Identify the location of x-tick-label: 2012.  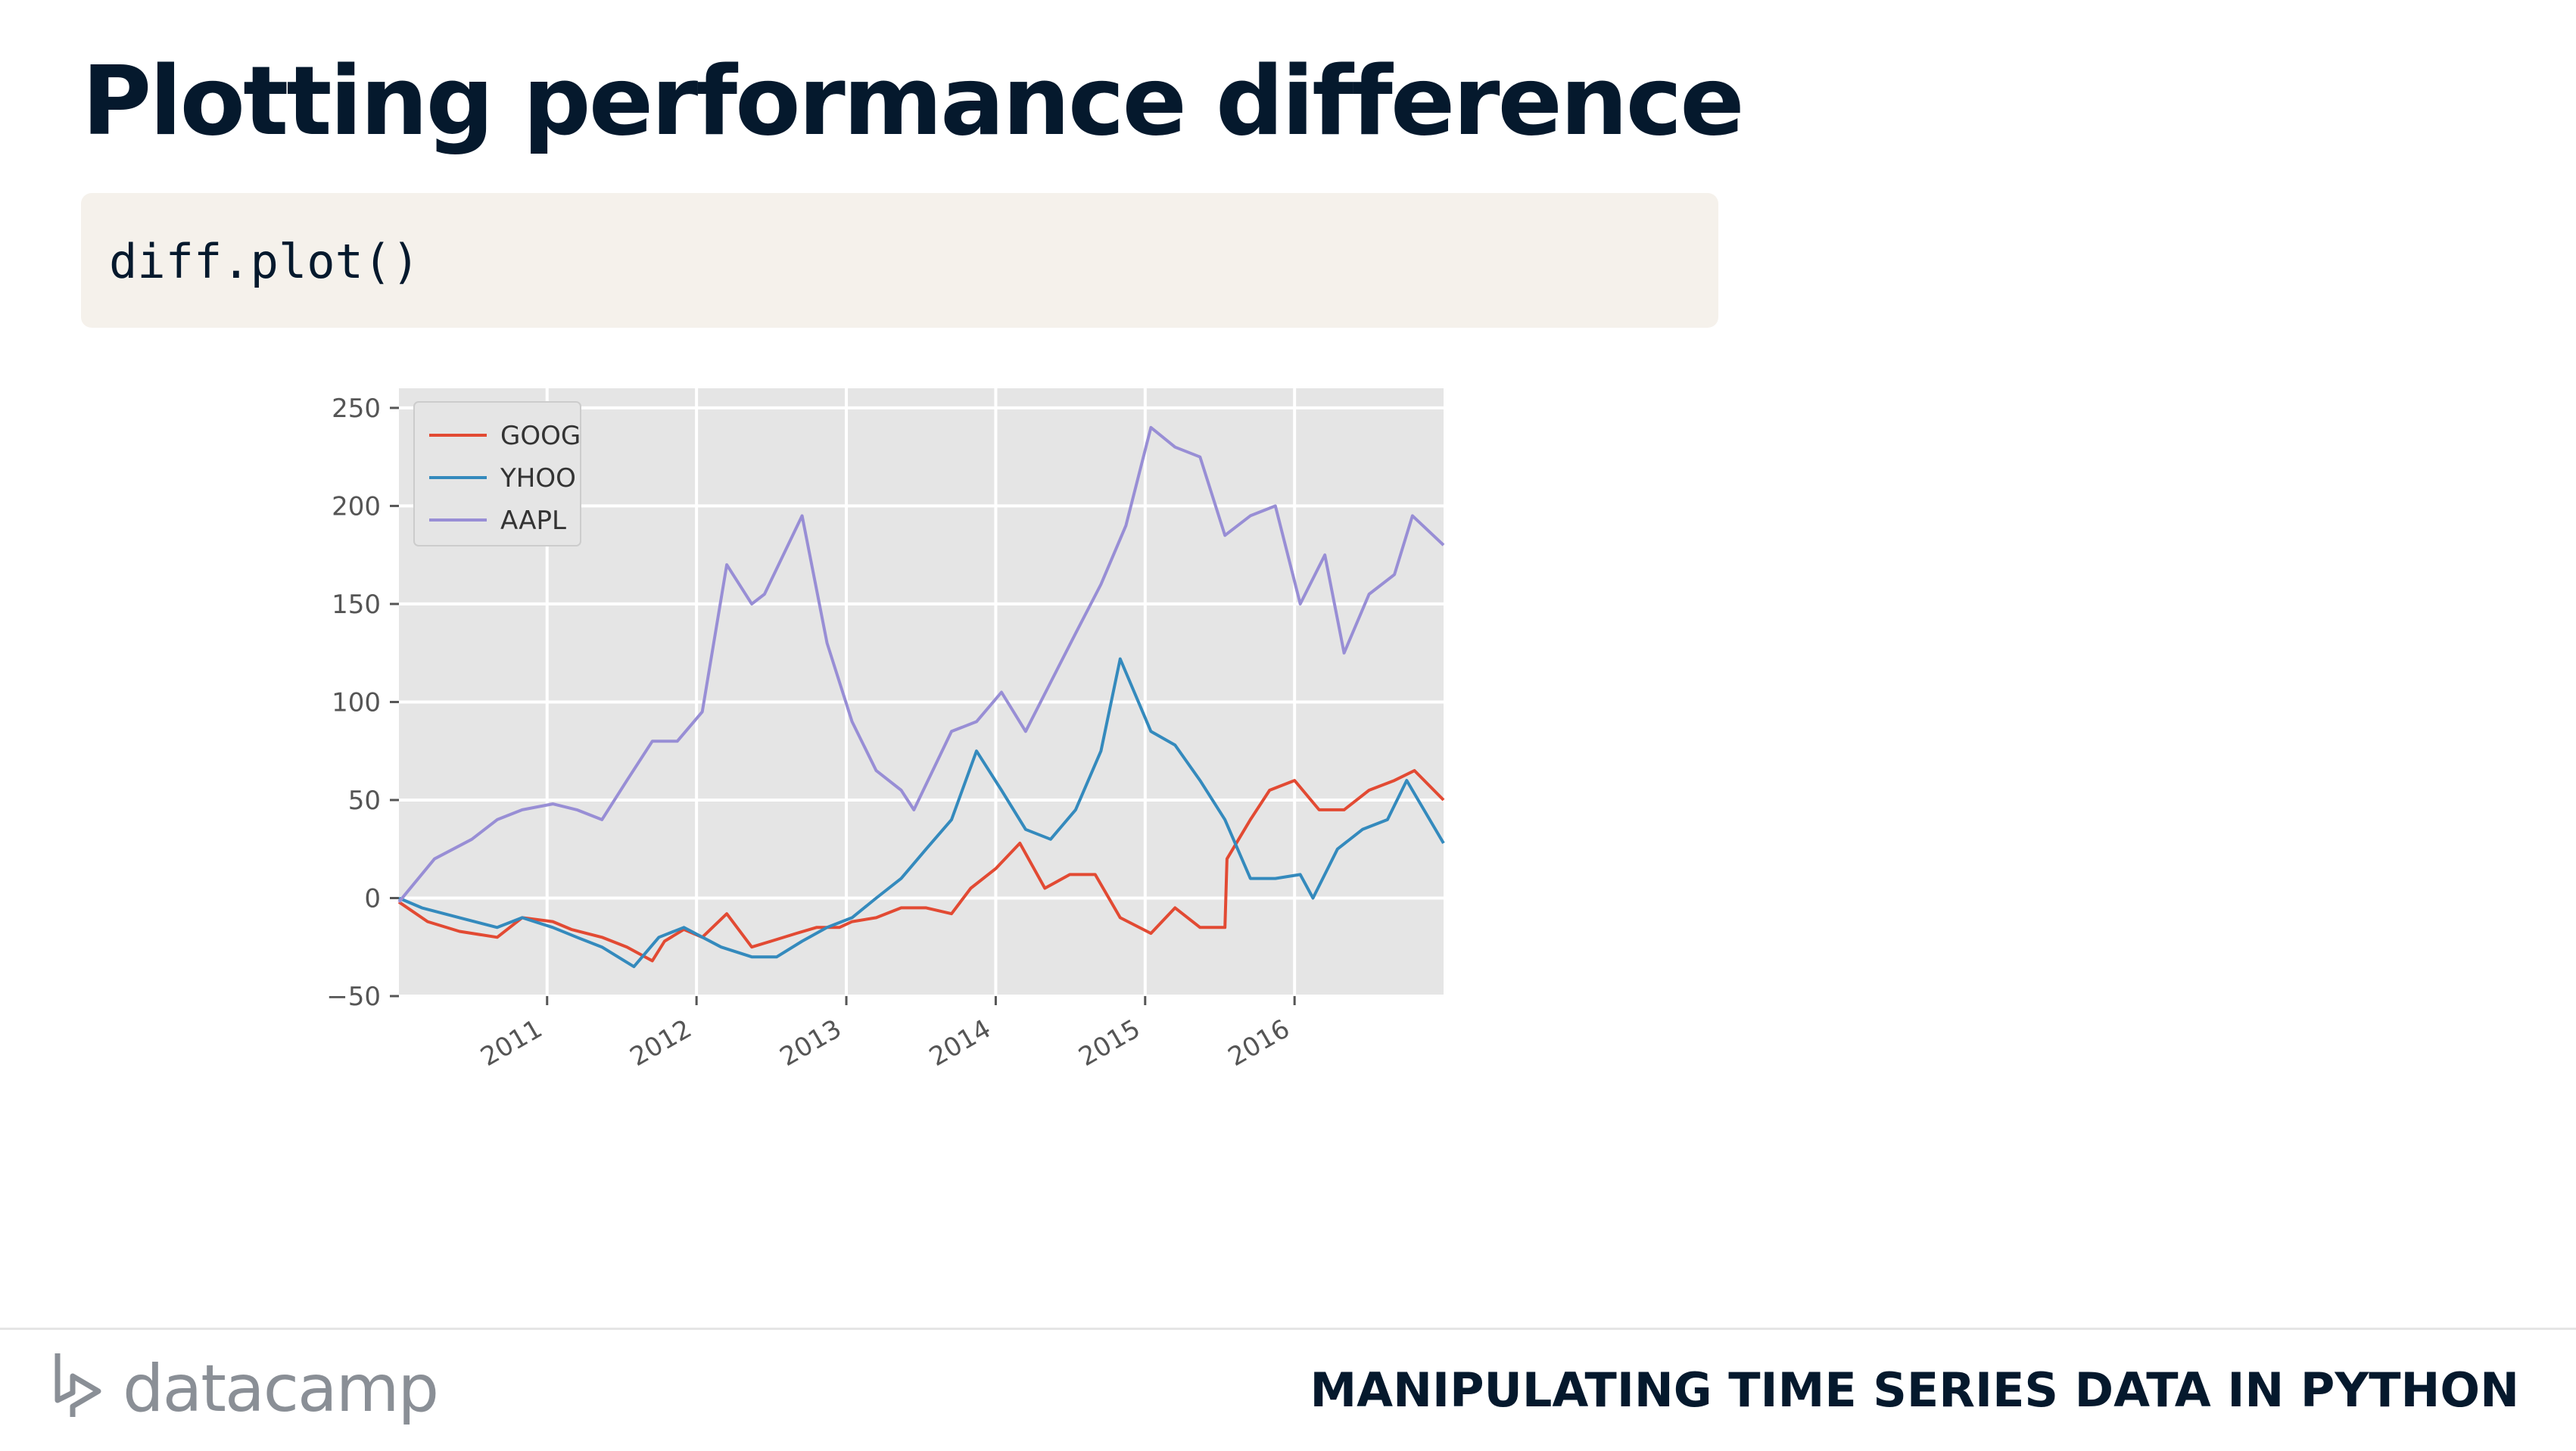
(661, 1043).